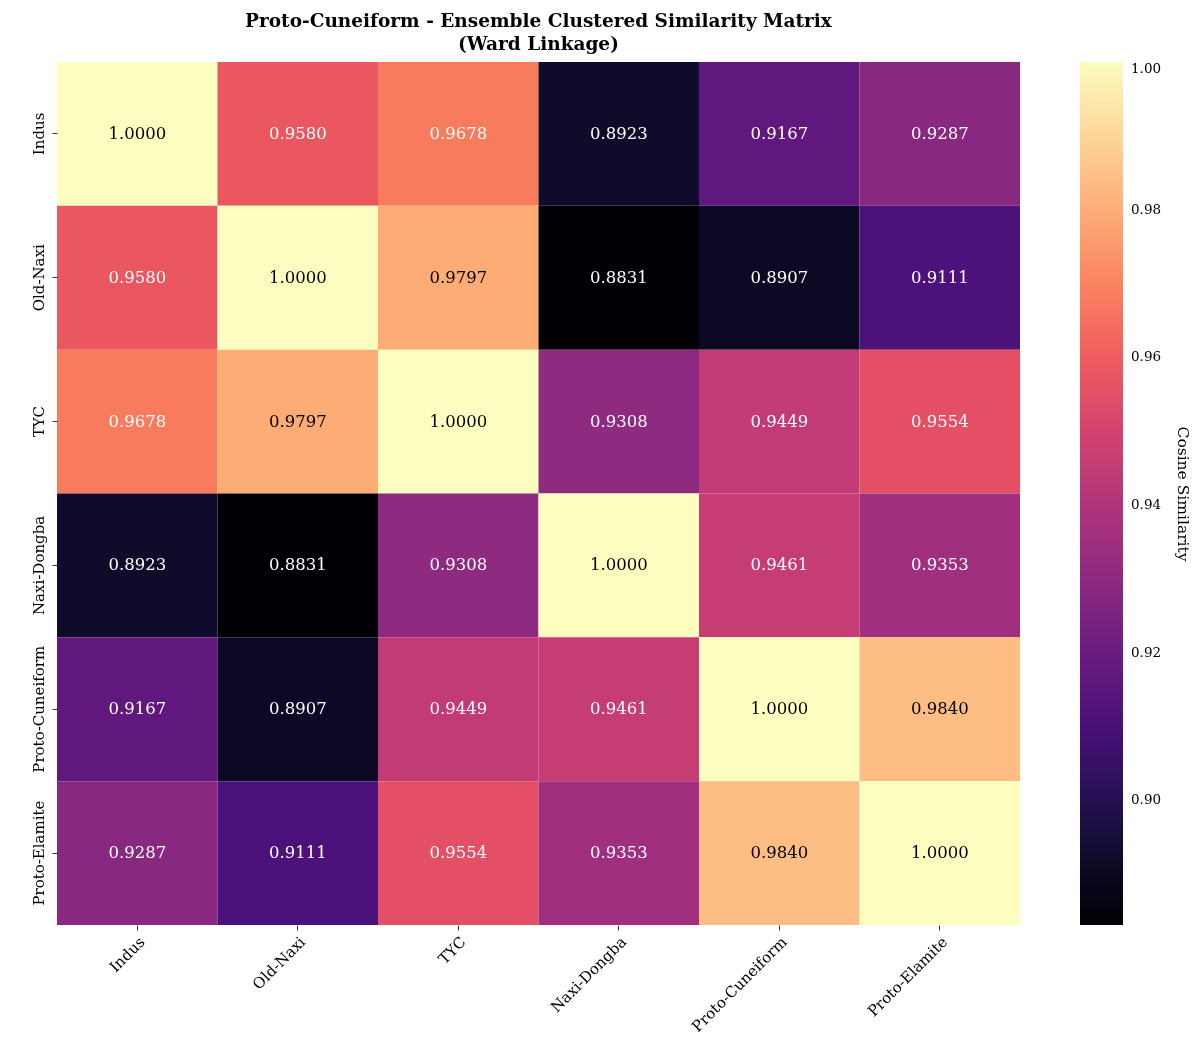  What do you see at coordinates (1146, 799) in the screenshot?
I see `color-bar-label: 0.90` at bounding box center [1146, 799].